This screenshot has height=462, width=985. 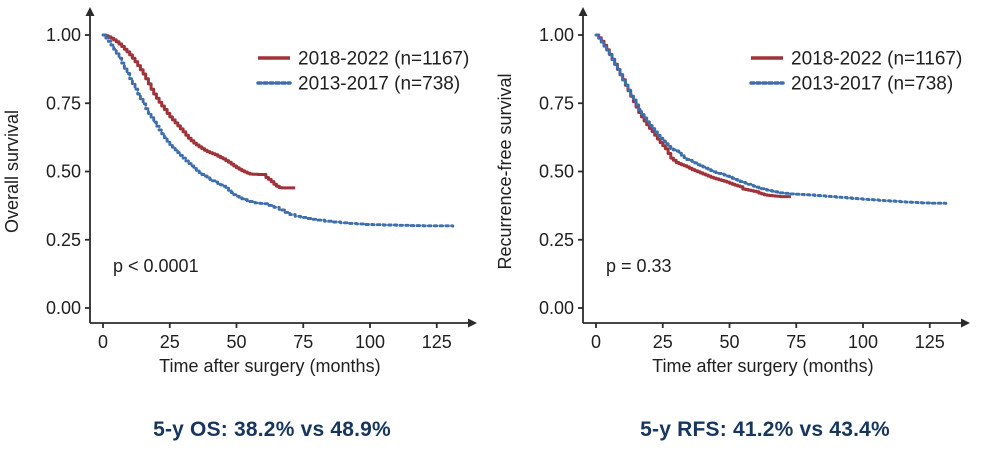 I want to click on os-caption: 5-y OS: 38.2% vs 48.9%, so click(x=272, y=429).